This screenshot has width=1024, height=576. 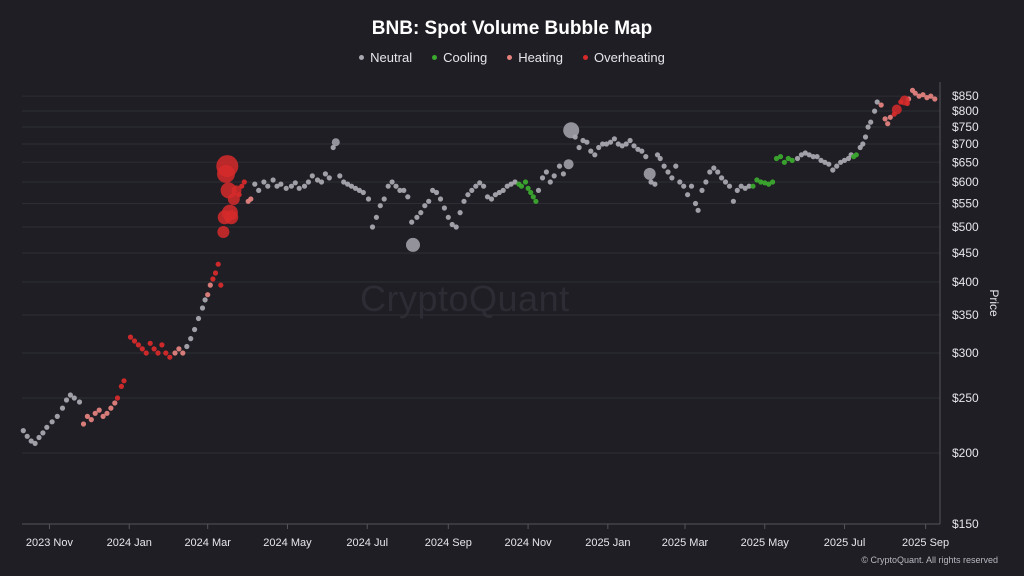 I want to click on y-axis-title: Price, so click(x=994, y=303).